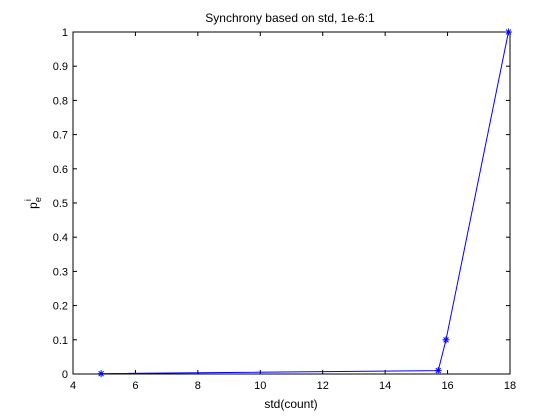 This screenshot has width=560, height=420. What do you see at coordinates (198, 386) in the screenshot?
I see `x-tick-label: 8` at bounding box center [198, 386].